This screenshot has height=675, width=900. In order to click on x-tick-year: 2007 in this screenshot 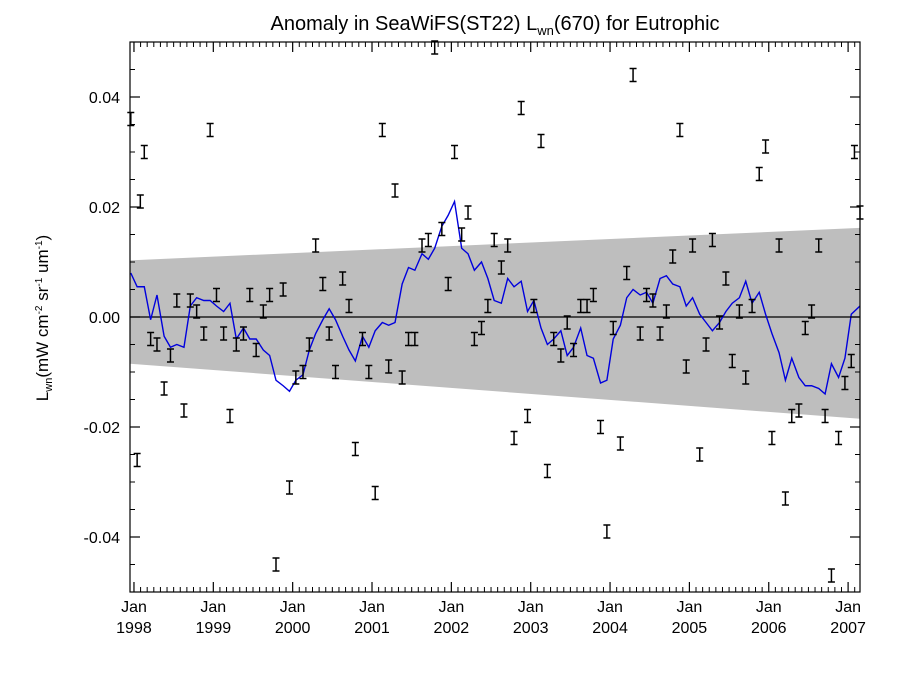, I will do `click(848, 628)`.